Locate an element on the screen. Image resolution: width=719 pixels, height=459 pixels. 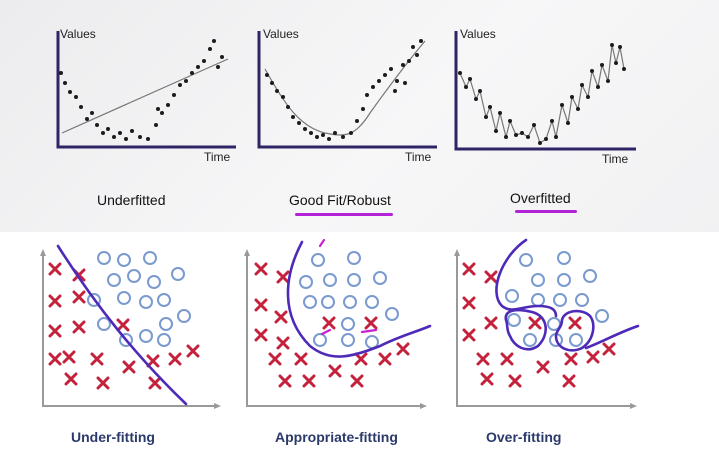
label-over-fitting: Over-fitting is located at coordinates (524, 437).